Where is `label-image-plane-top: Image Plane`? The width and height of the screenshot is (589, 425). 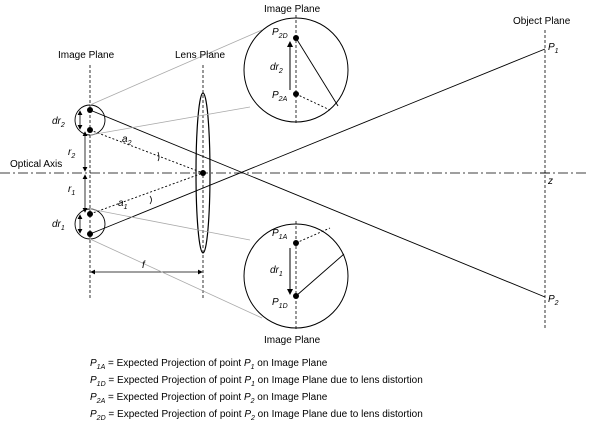
label-image-plane-top: Image Plane is located at coordinates (292, 9).